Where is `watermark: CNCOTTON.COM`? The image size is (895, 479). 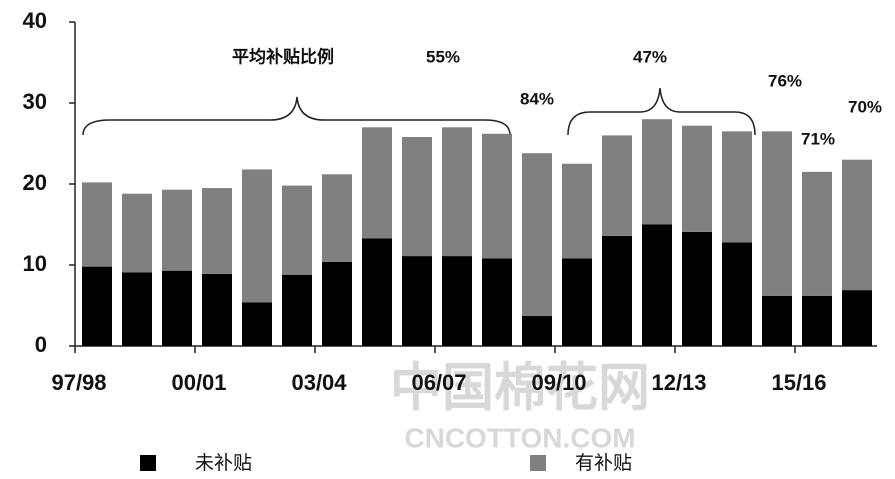
watermark: CNCOTTON.COM is located at coordinates (519, 437).